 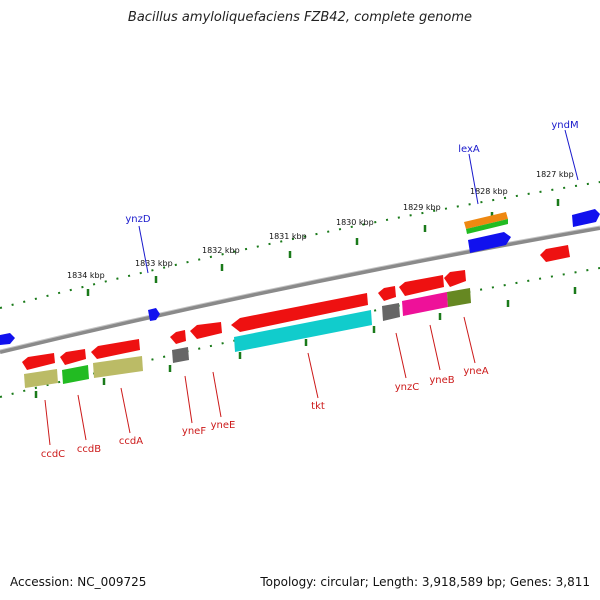 What do you see at coordinates (194, 431) in the screenshot?
I see `gene-label-yneF: yneF` at bounding box center [194, 431].